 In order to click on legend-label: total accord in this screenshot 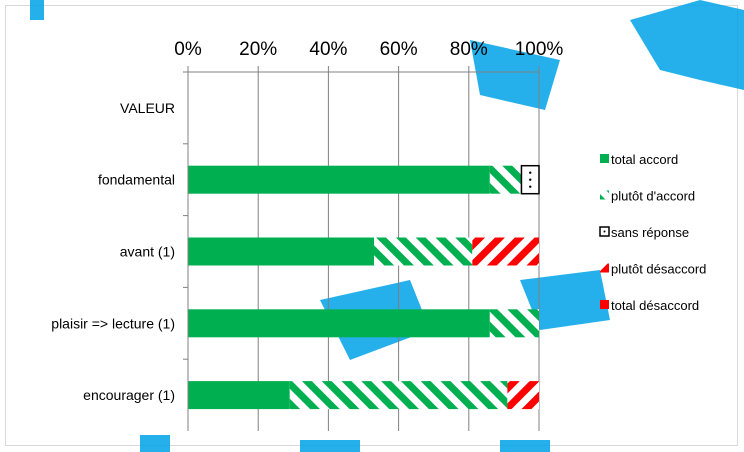, I will do `click(644, 159)`.